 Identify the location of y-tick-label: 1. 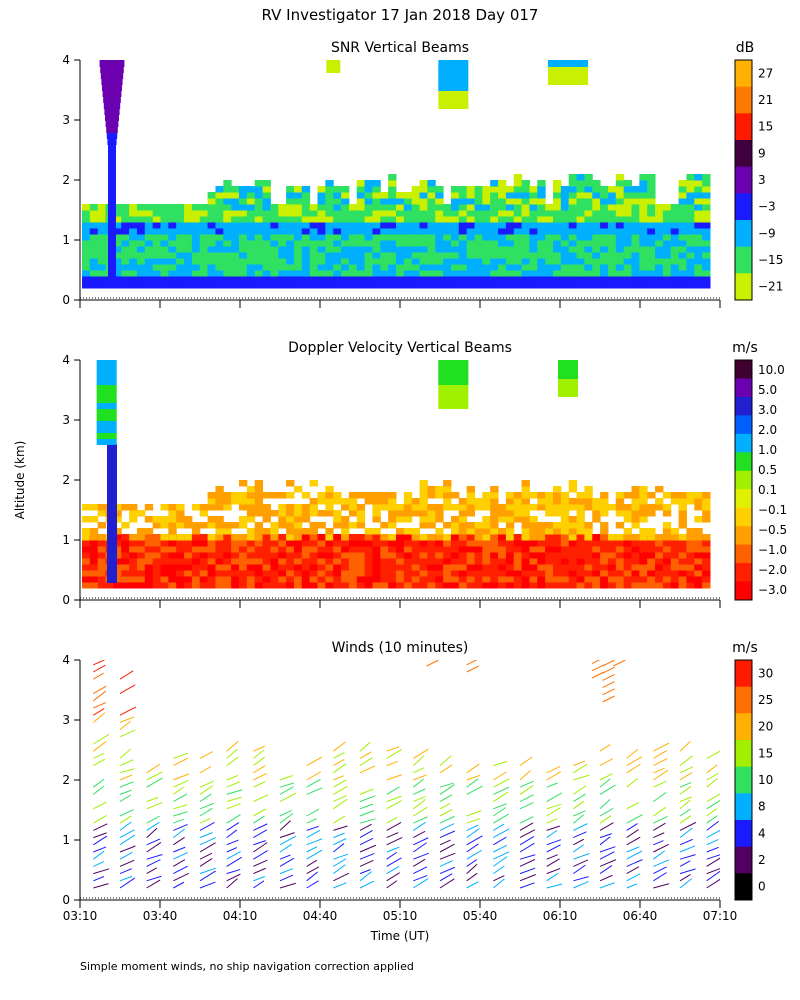
(66, 840).